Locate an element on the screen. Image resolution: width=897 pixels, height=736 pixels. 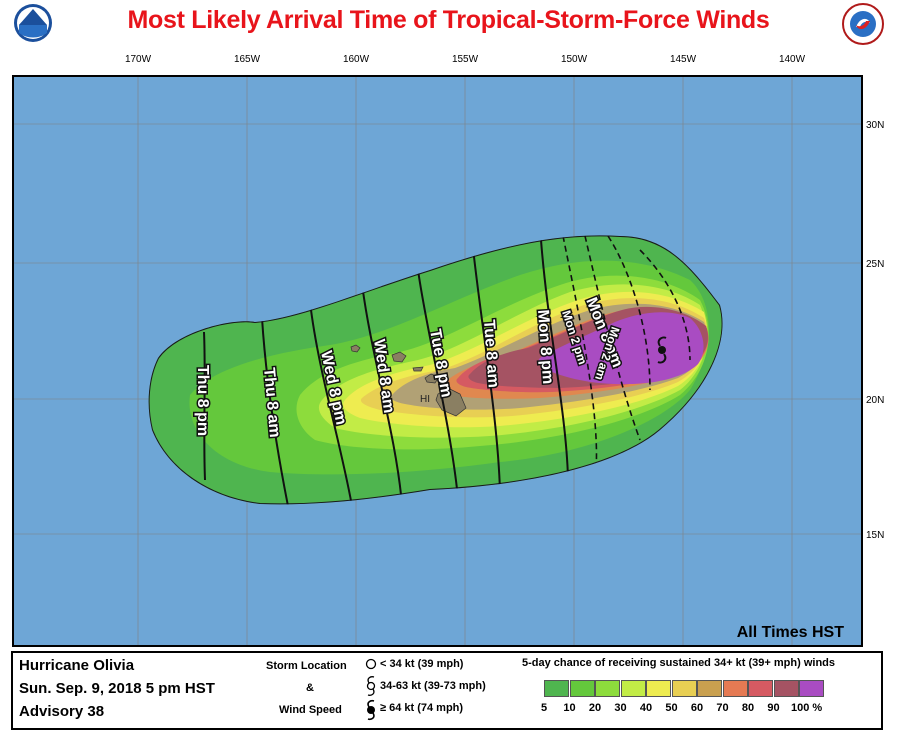
ampersand-label: & is located at coordinates (310, 688).